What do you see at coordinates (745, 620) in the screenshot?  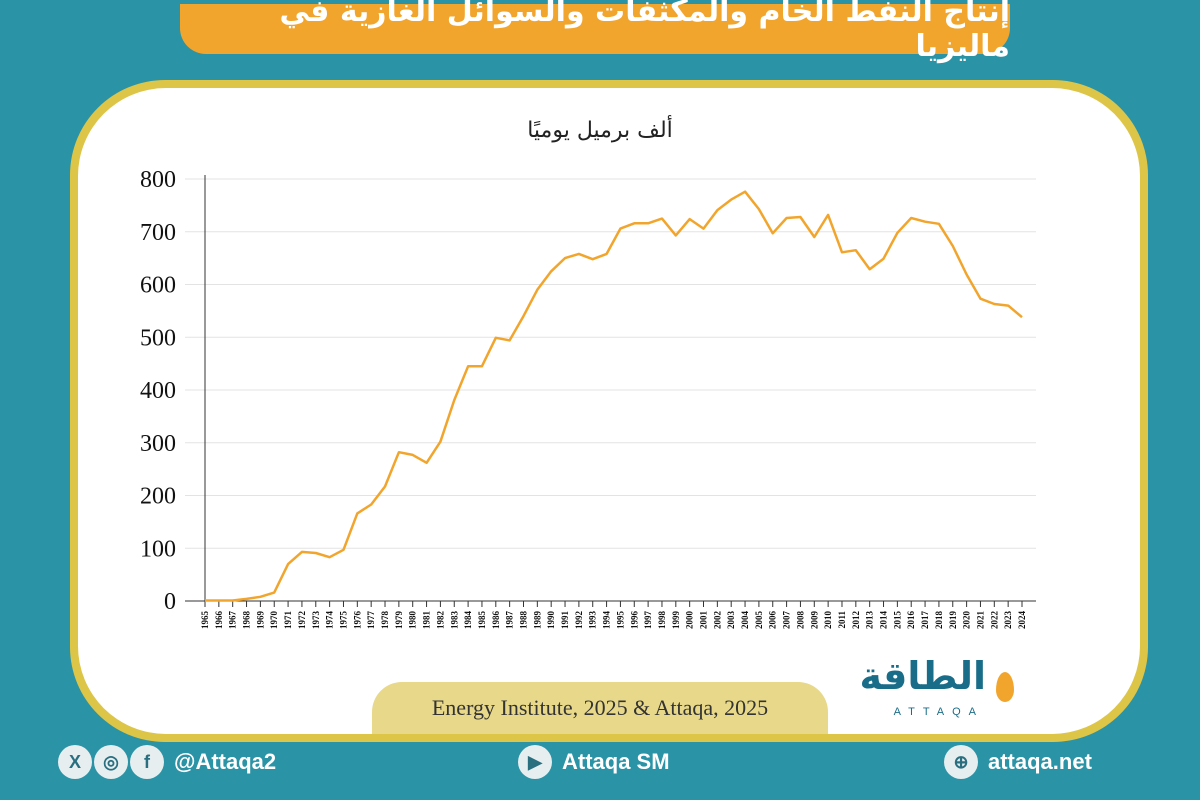 I see `x-tick-label: 2004` at bounding box center [745, 620].